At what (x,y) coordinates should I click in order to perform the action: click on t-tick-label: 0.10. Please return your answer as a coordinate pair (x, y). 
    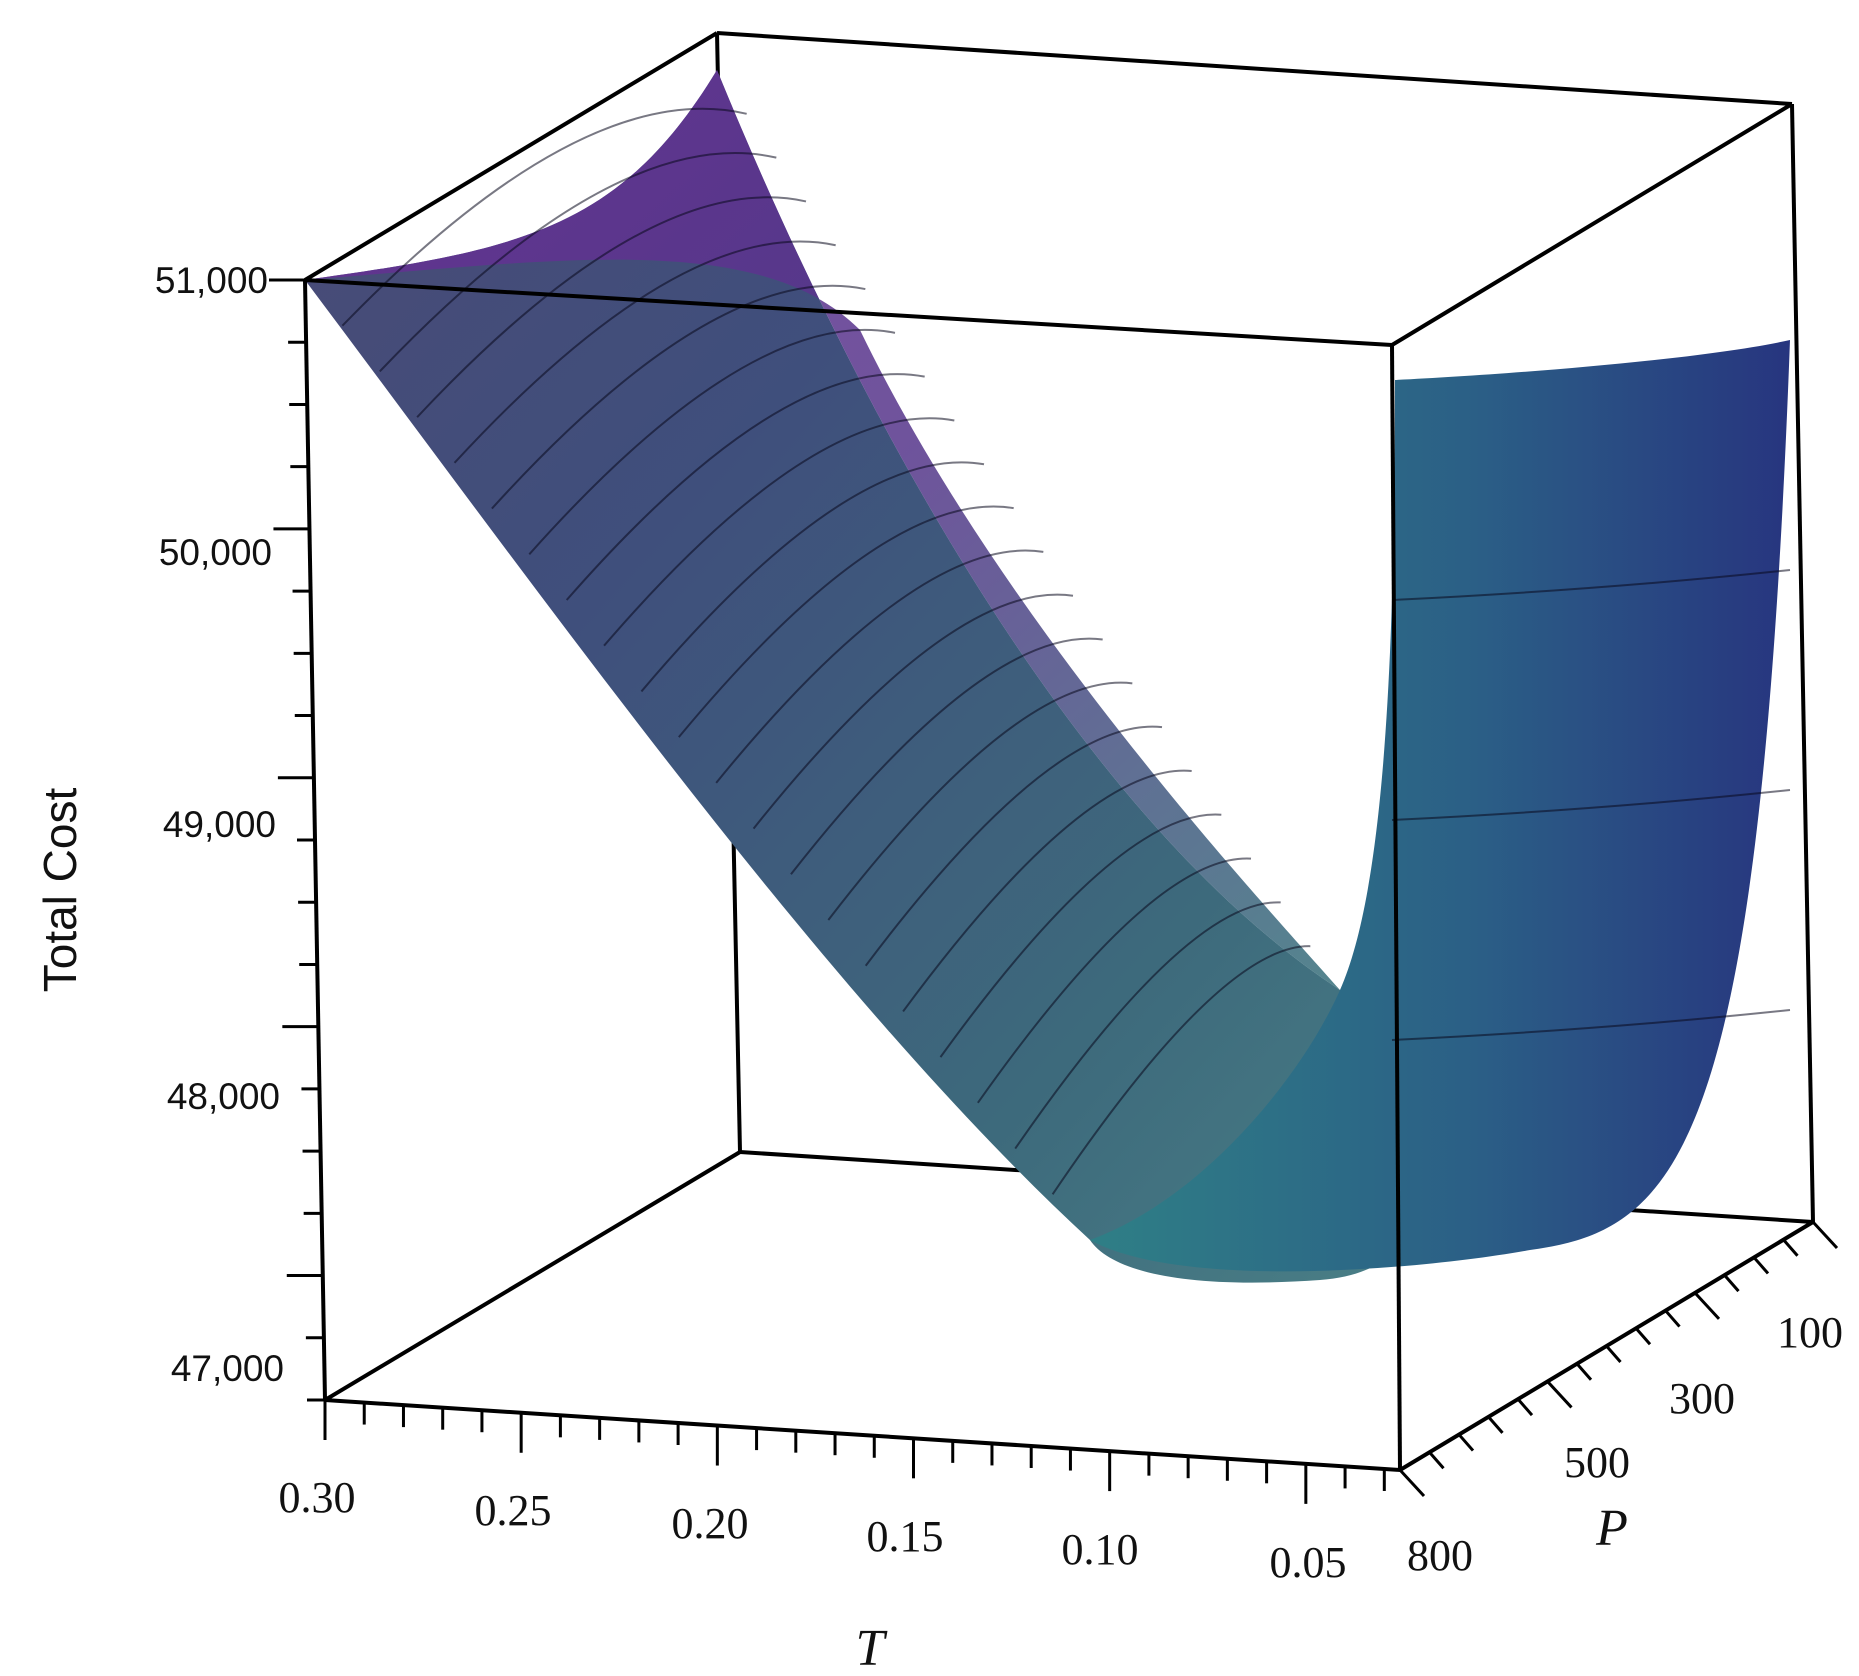
    Looking at the image, I should click on (1100, 1549).